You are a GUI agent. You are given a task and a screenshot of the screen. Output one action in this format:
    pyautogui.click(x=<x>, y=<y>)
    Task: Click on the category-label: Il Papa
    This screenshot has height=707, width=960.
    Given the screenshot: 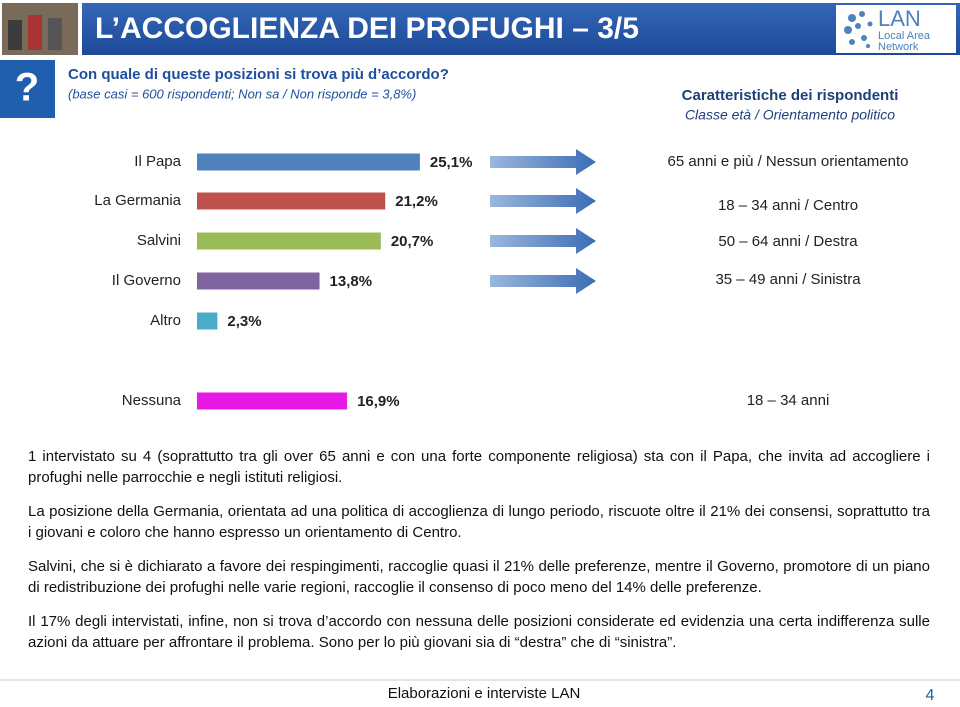 What is the action you would take?
    pyautogui.click(x=157, y=161)
    